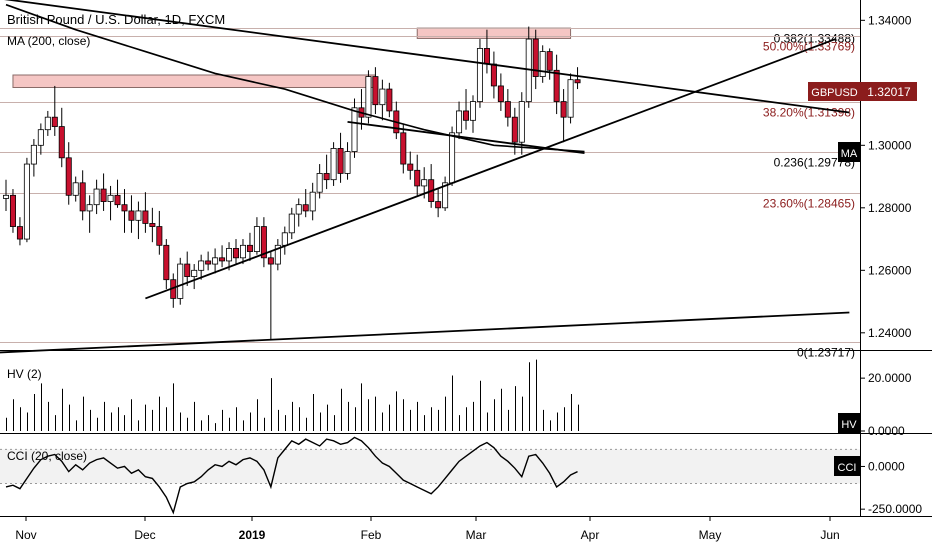 The height and width of the screenshot is (555, 932). I want to click on cci-pane-label: CCI (20, close), so click(47, 456).